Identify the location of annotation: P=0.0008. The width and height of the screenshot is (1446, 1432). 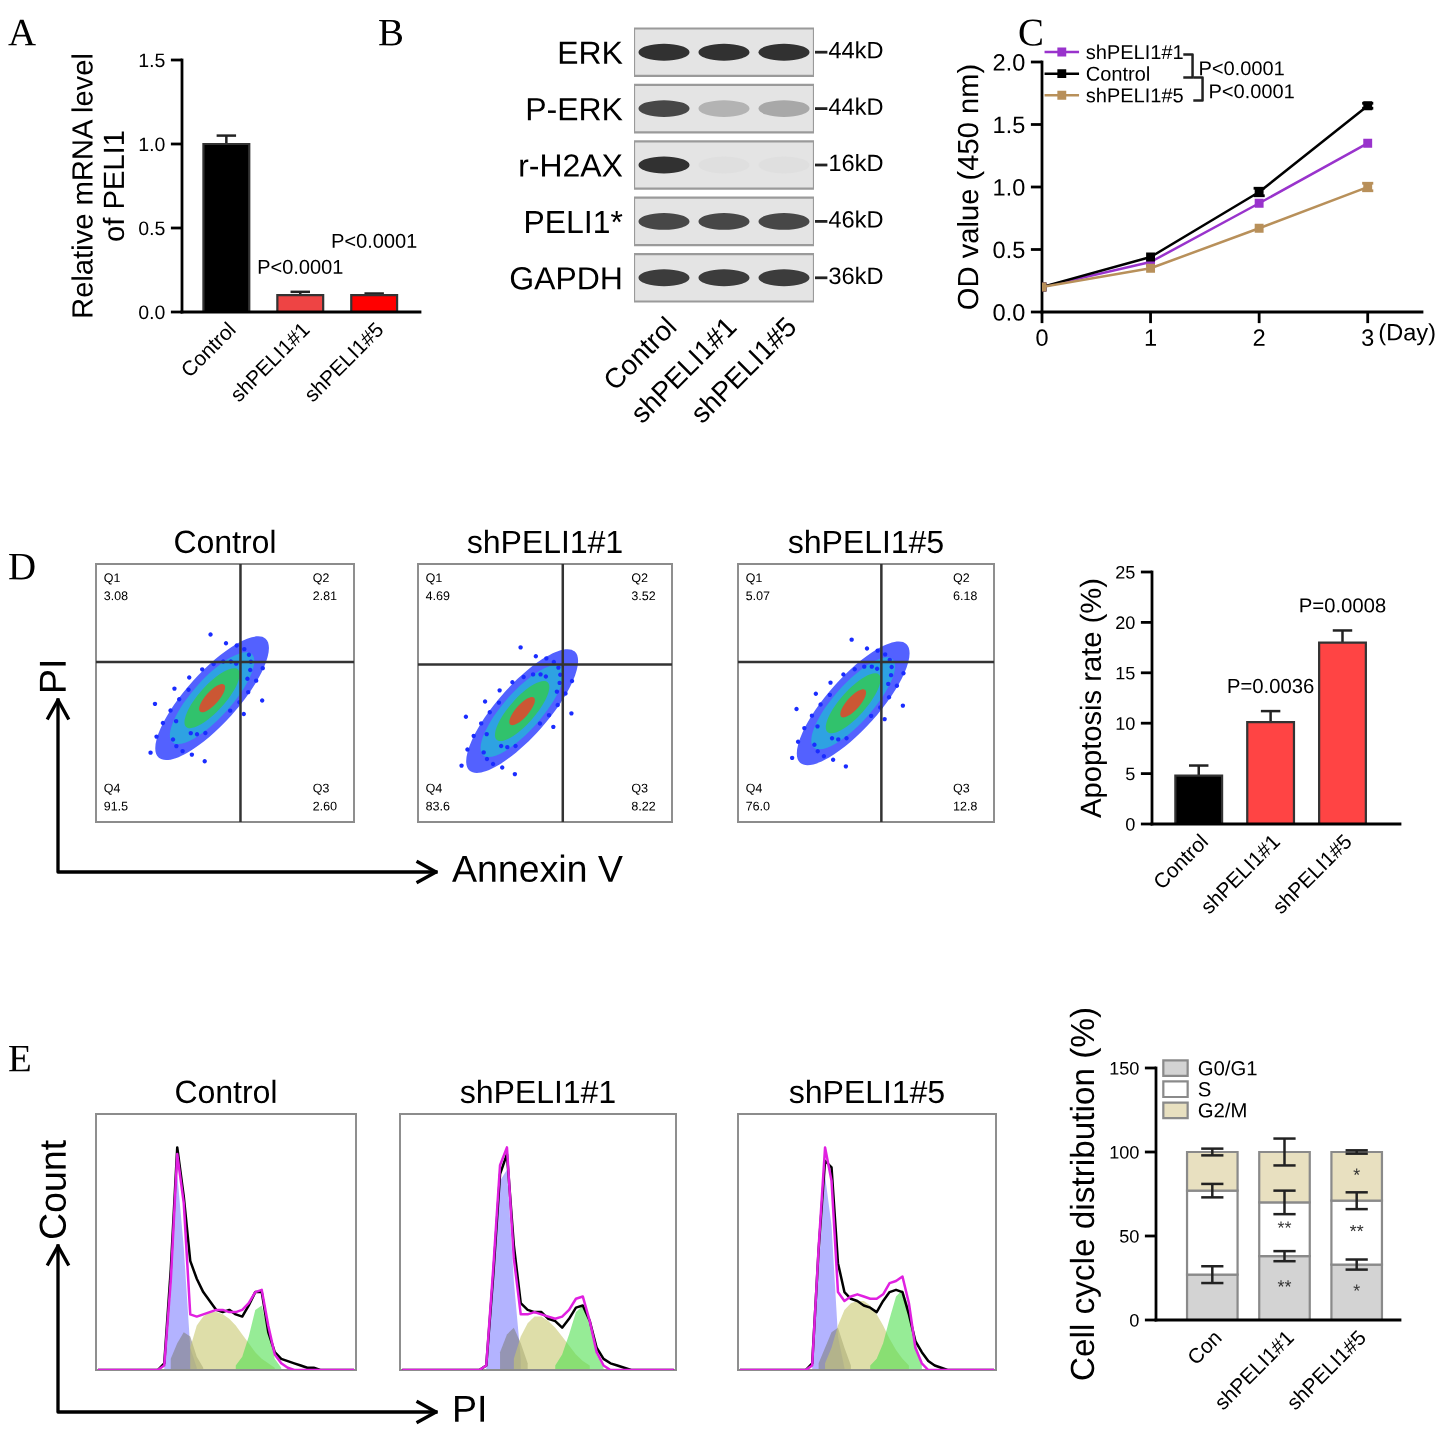
(1343, 605).